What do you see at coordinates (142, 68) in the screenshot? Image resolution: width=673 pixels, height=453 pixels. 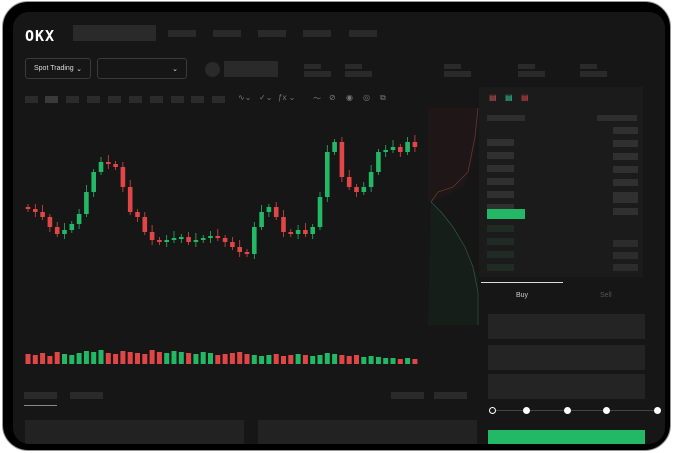 I see `pair-dropdown: ⌄` at bounding box center [142, 68].